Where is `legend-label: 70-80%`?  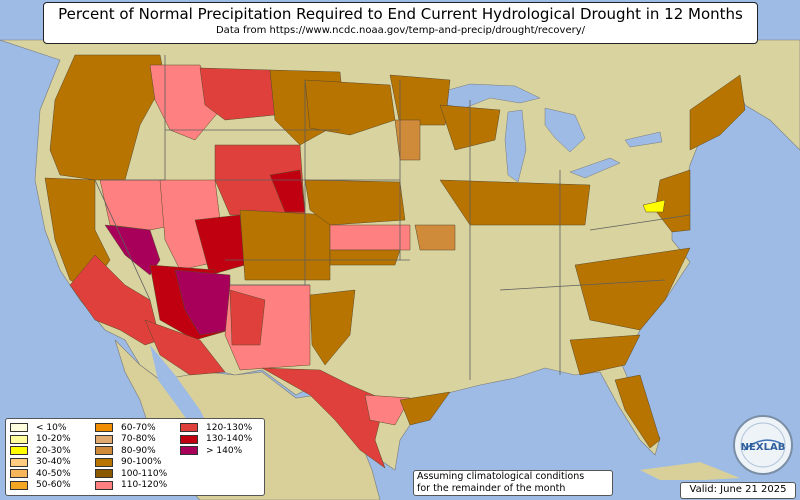 legend-label: 70-80% is located at coordinates (138, 439).